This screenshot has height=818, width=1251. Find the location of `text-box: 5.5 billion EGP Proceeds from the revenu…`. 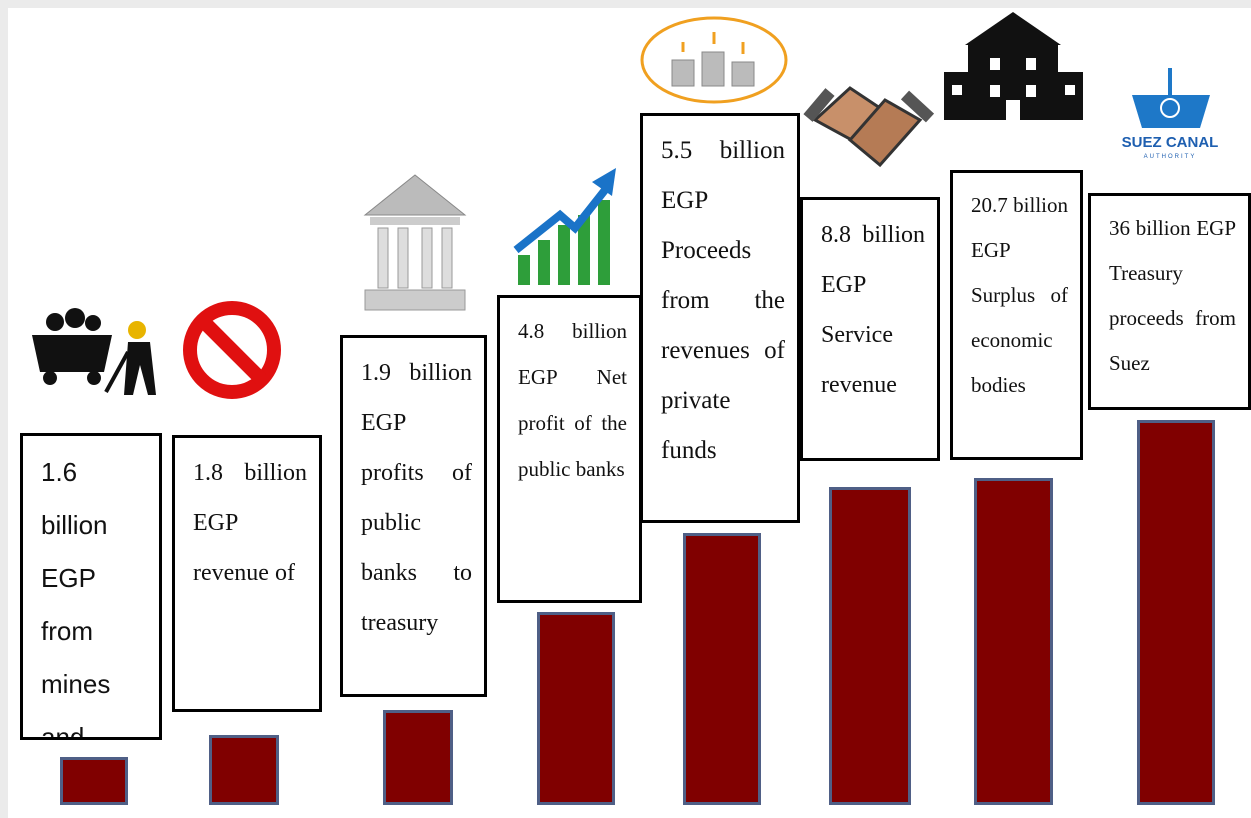

text-box: 5.5 billion EGP Proceeds from the revenu… is located at coordinates (720, 318).